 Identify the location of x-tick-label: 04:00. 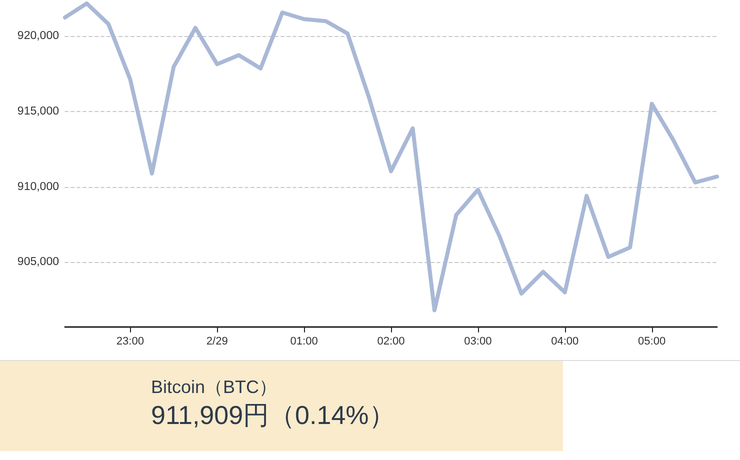
(565, 342).